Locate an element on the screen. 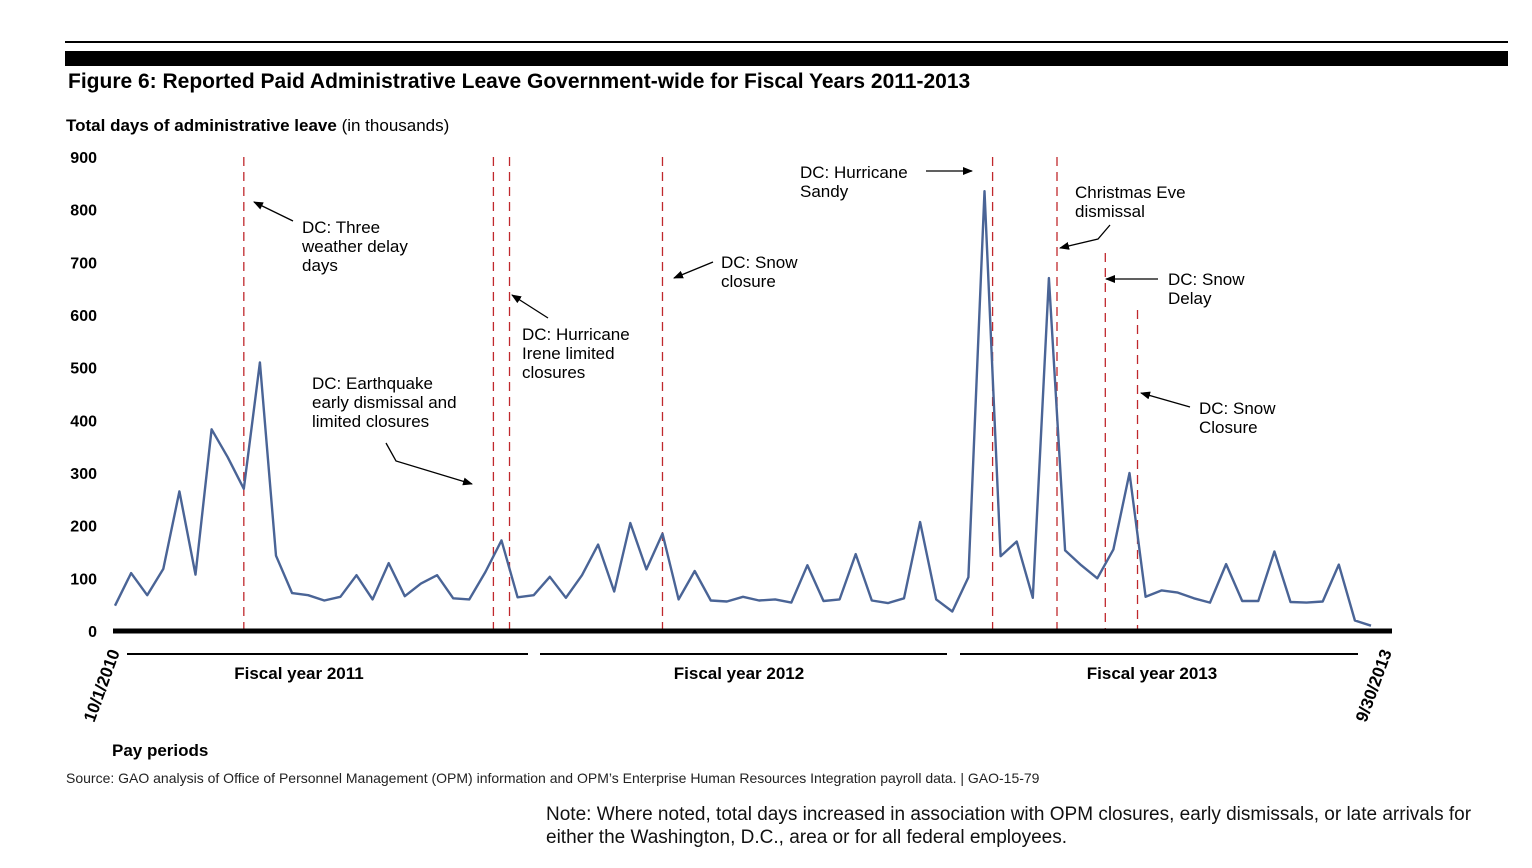 The height and width of the screenshot is (868, 1532). y-tick-label: 500 is located at coordinates (83, 369).